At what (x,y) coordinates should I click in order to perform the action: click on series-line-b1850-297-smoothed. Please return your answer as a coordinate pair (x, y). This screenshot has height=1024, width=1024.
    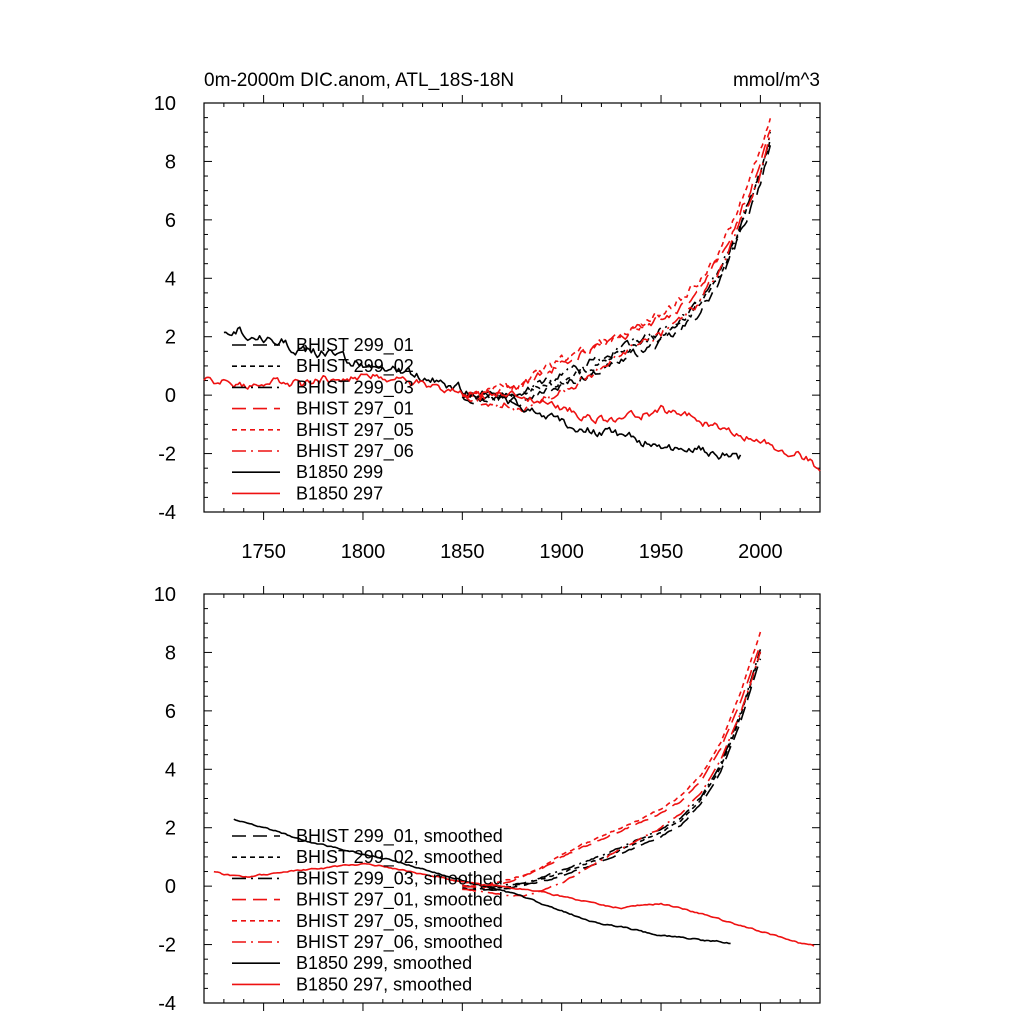
    Looking at the image, I should click on (514, 904).